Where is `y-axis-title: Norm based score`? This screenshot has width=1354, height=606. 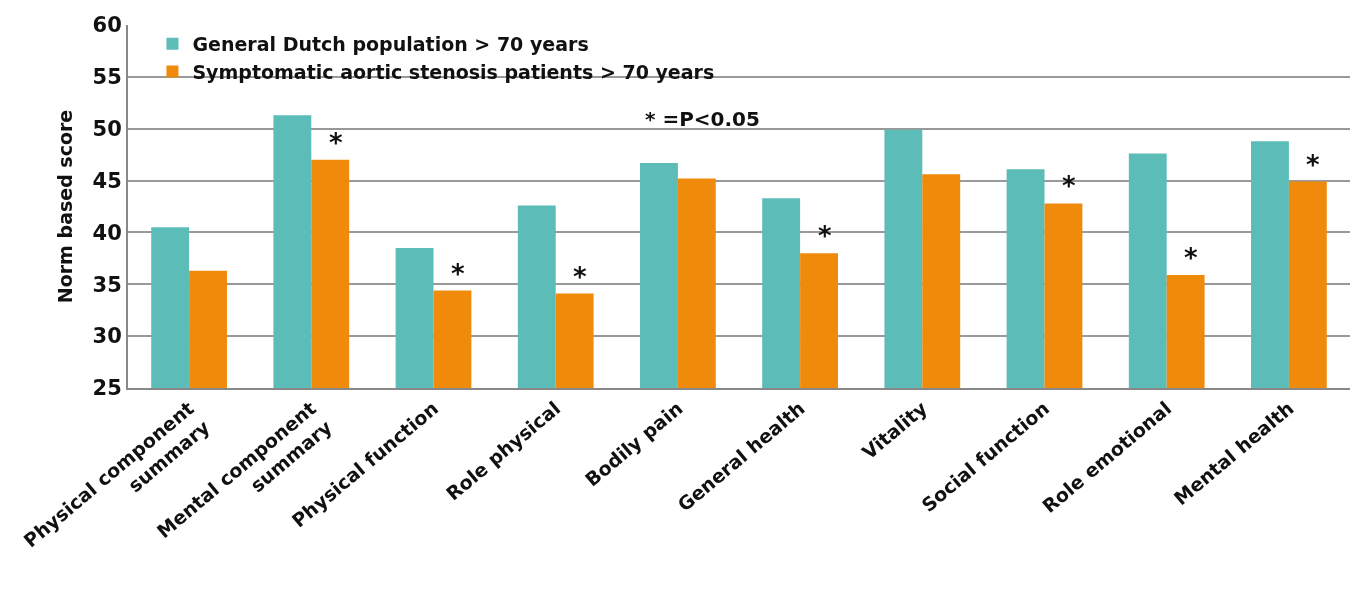
y-axis-title: Norm based score is located at coordinates (64, 206).